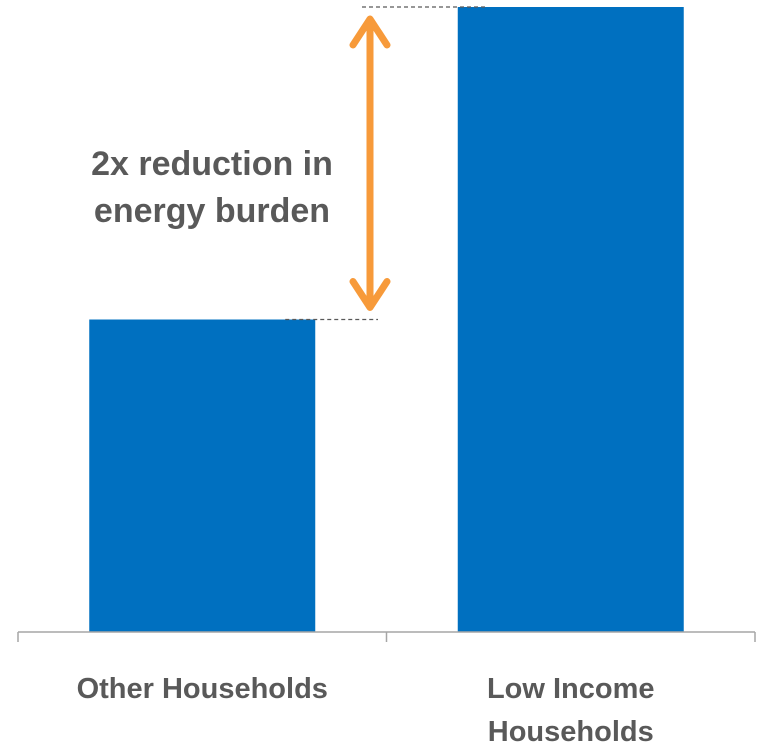 The height and width of the screenshot is (744, 760). What do you see at coordinates (370, 163) in the screenshot?
I see `comparison-arrow` at bounding box center [370, 163].